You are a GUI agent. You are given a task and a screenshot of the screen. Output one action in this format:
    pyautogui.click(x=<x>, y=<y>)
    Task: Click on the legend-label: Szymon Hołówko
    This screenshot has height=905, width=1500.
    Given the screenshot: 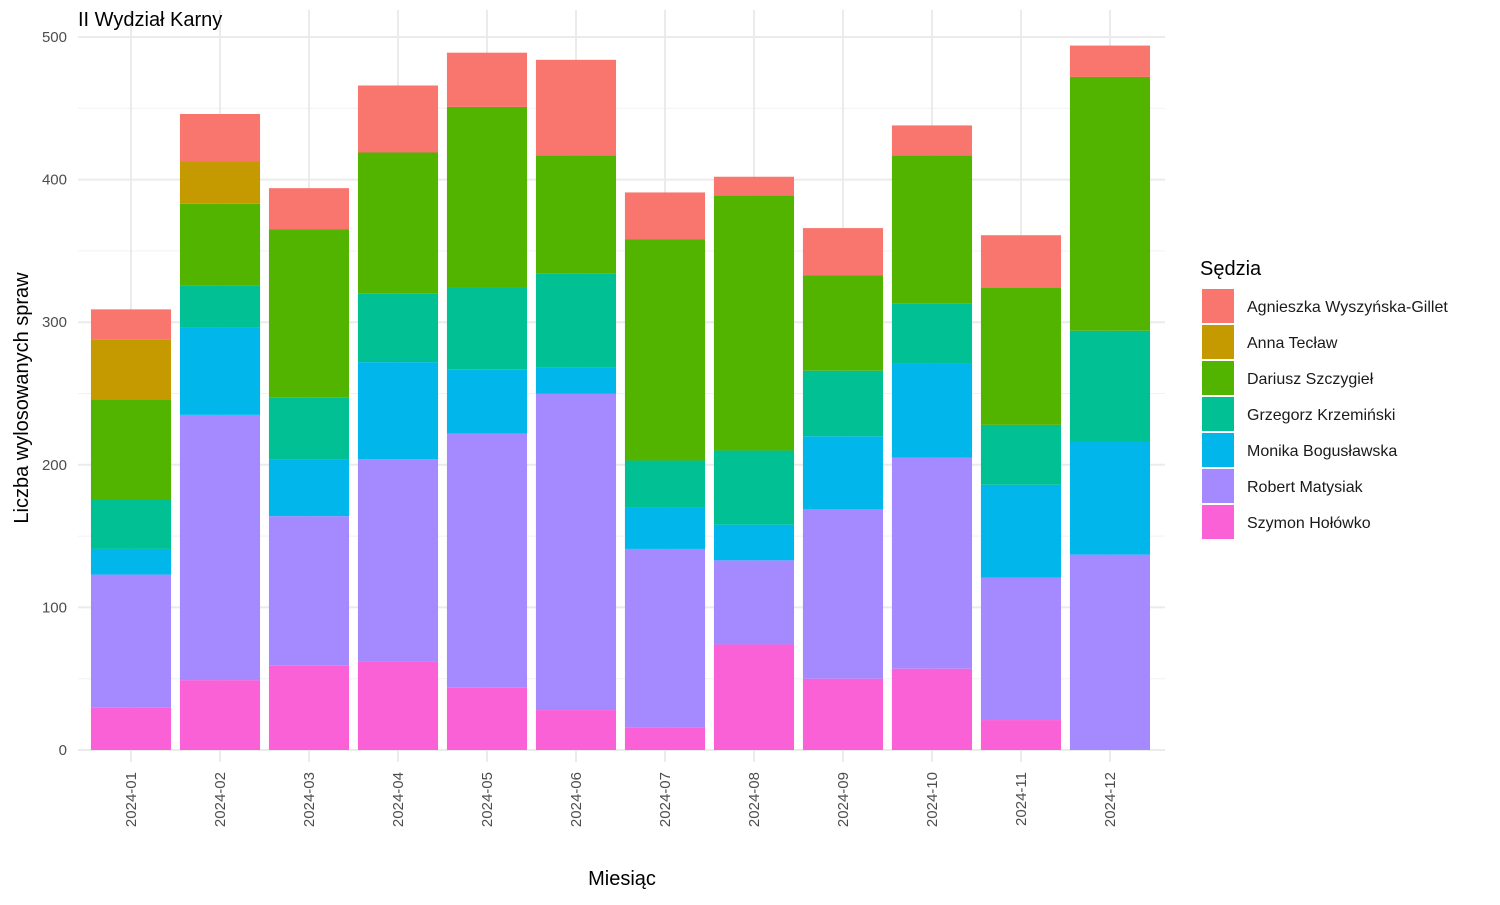 What is the action you would take?
    pyautogui.click(x=1309, y=523)
    